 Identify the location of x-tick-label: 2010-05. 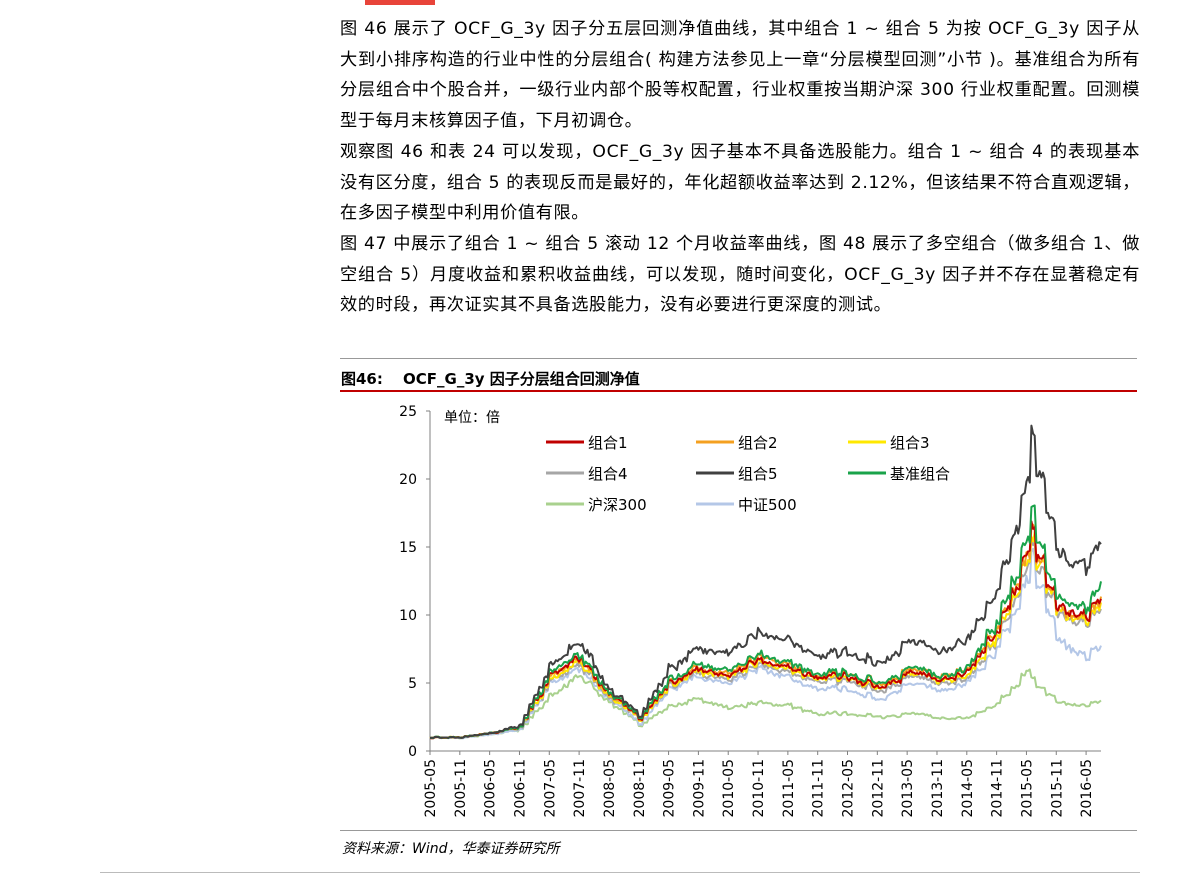
(729, 788).